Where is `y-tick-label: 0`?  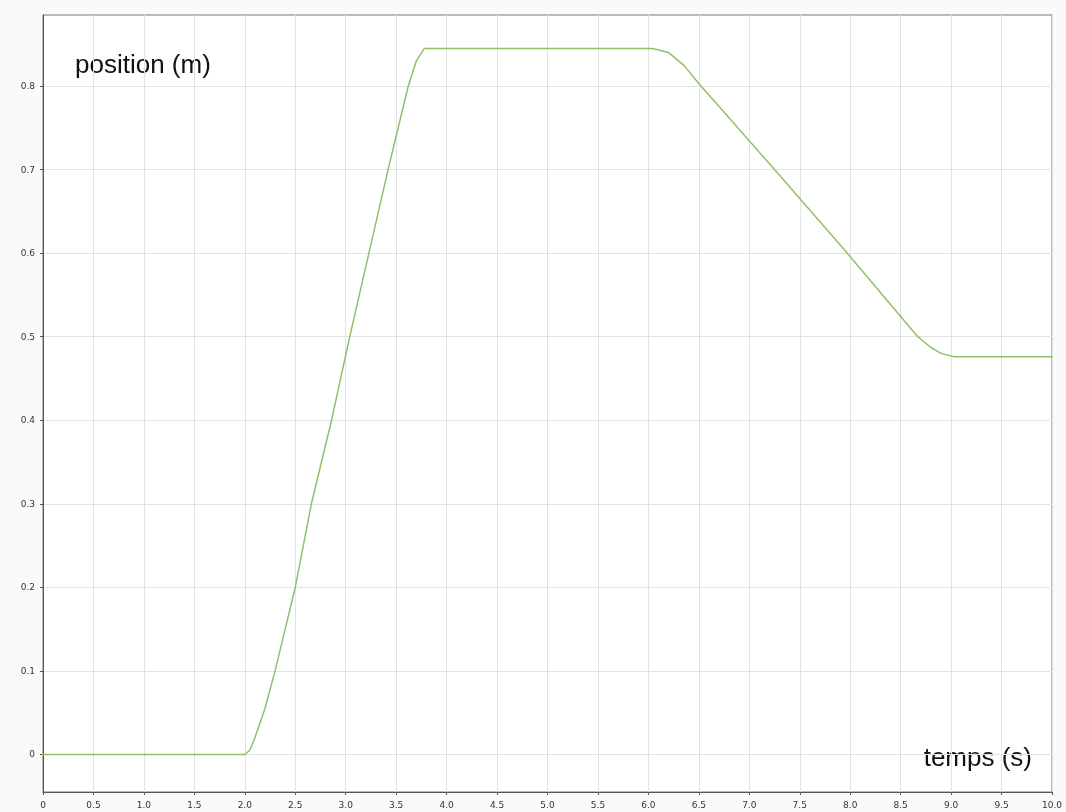 y-tick-label: 0 is located at coordinates (32, 754).